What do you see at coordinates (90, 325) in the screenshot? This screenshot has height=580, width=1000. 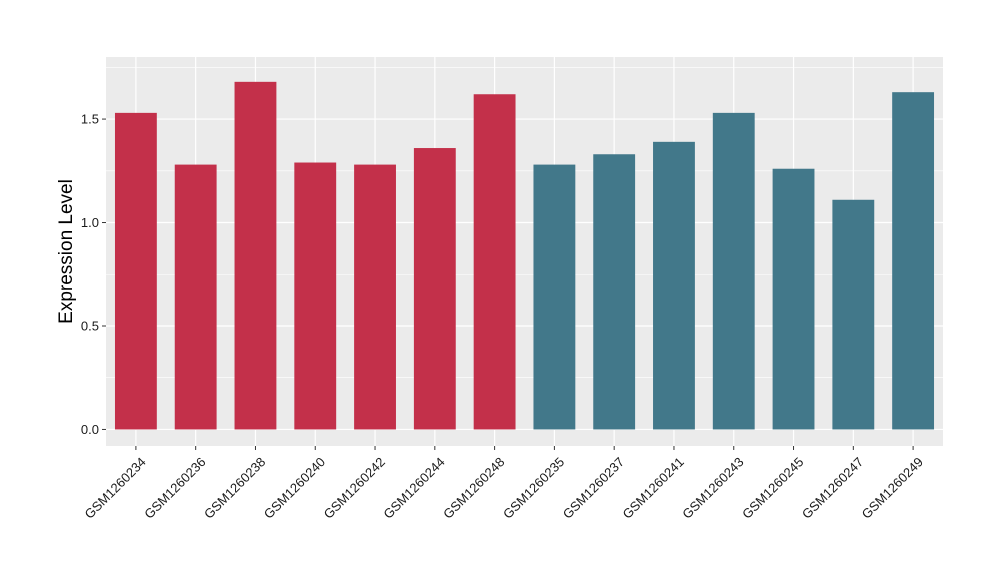 I see `y-tick-label: 0.5` at bounding box center [90, 325].